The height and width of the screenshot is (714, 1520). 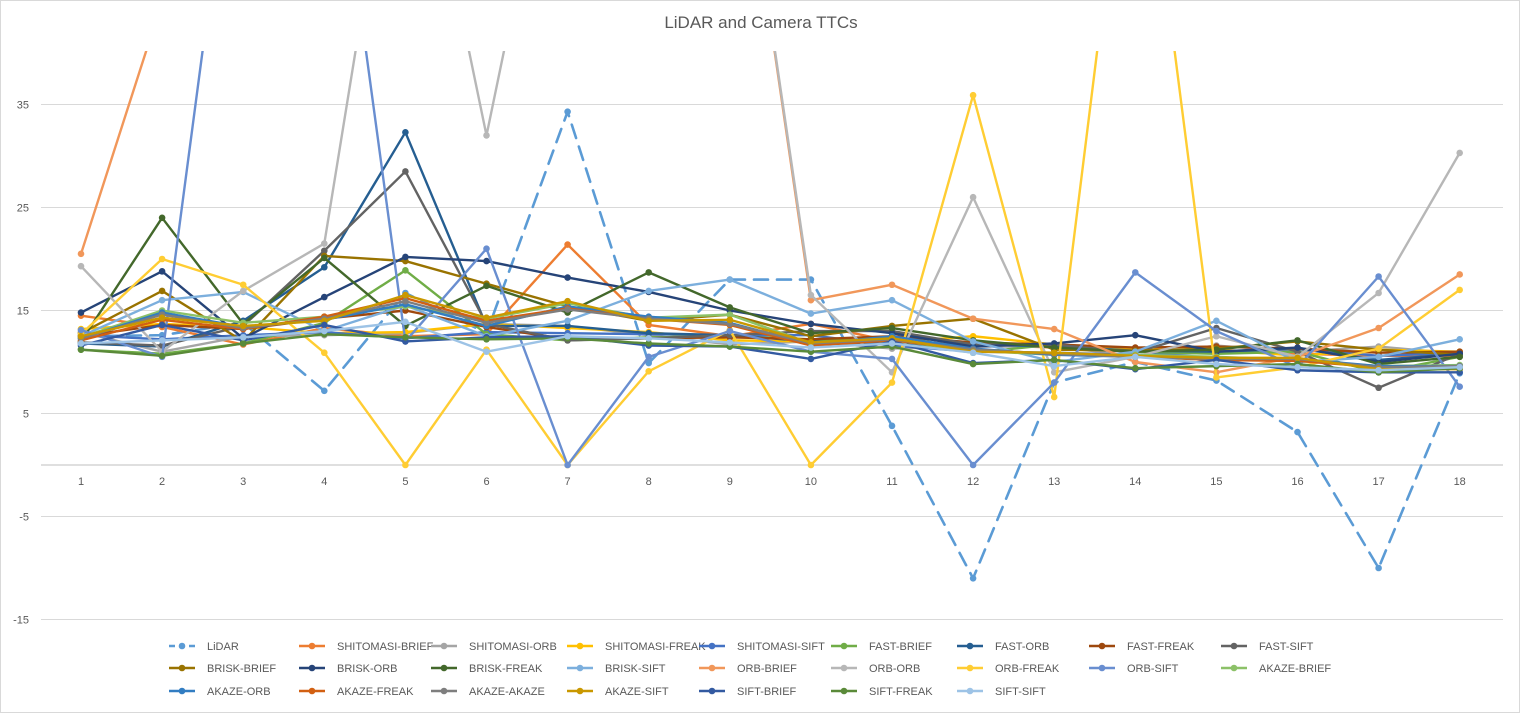 What do you see at coordinates (1378, 482) in the screenshot?
I see `x-tick-label: 17` at bounding box center [1378, 482].